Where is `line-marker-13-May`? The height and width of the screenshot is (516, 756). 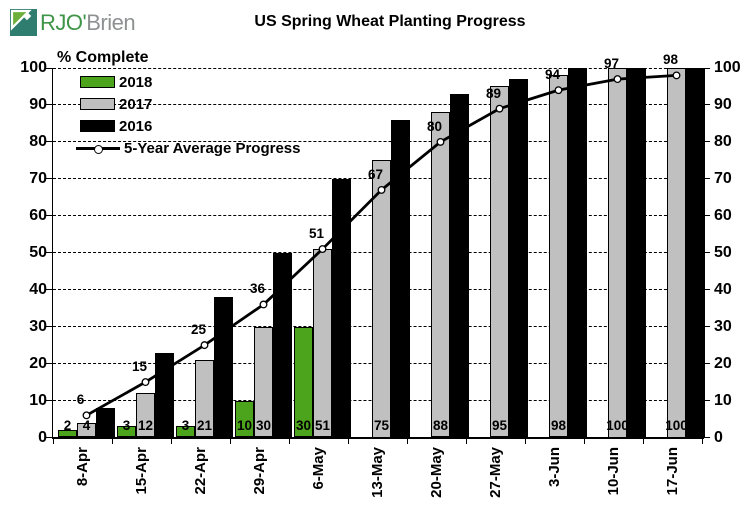
line-marker-13-May is located at coordinates (381, 189).